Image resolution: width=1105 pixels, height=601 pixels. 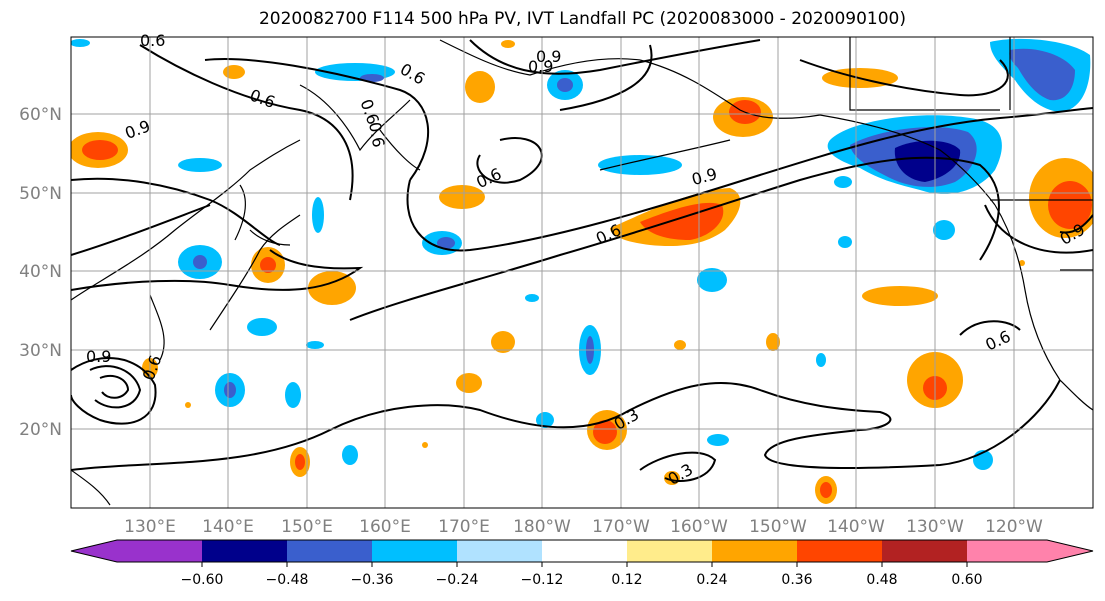 What do you see at coordinates (881, 580) in the screenshot?
I see `colorbar-tick-label: 0.48` at bounding box center [881, 580].